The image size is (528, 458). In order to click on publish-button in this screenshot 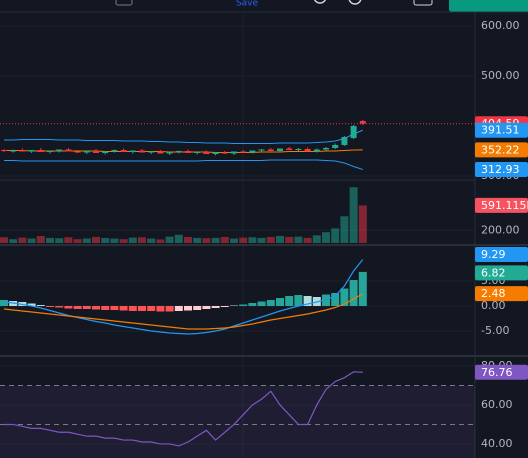, I will do `click(488, 6)`.